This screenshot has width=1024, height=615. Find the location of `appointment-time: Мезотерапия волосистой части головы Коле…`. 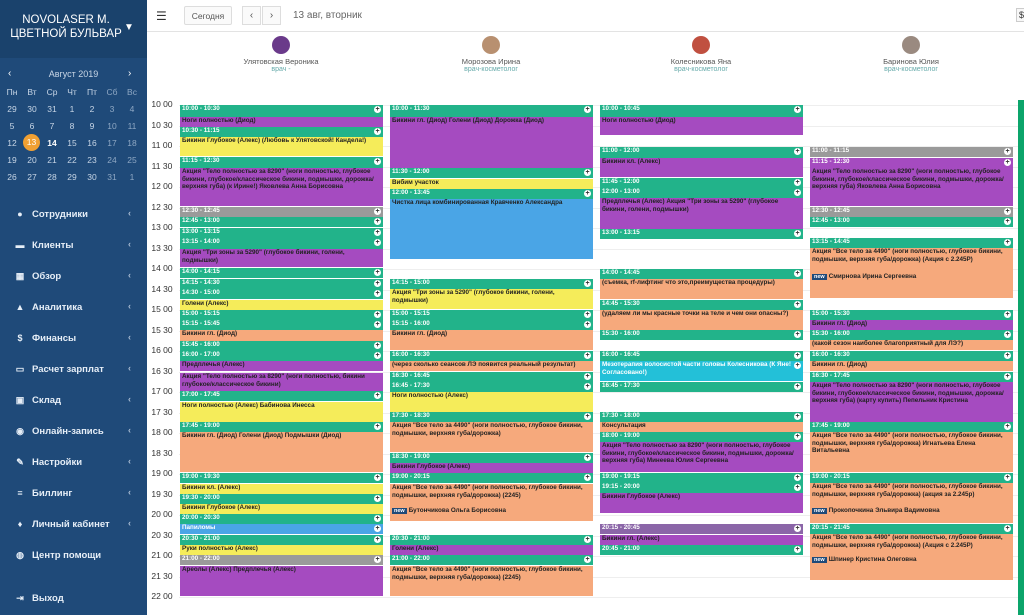

appointment-time: Мезотерапия волосистой части головы Коле… is located at coordinates (701, 371).